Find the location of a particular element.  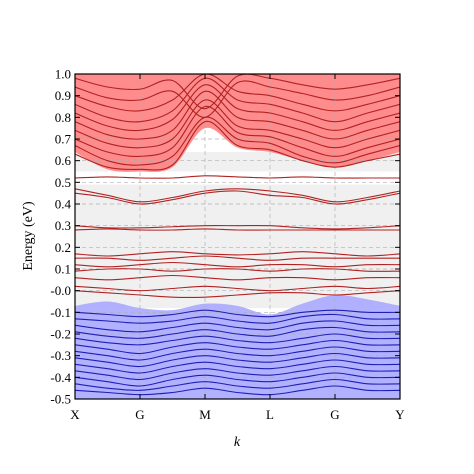

y-tick-label: 1.0 is located at coordinates (63, 74).